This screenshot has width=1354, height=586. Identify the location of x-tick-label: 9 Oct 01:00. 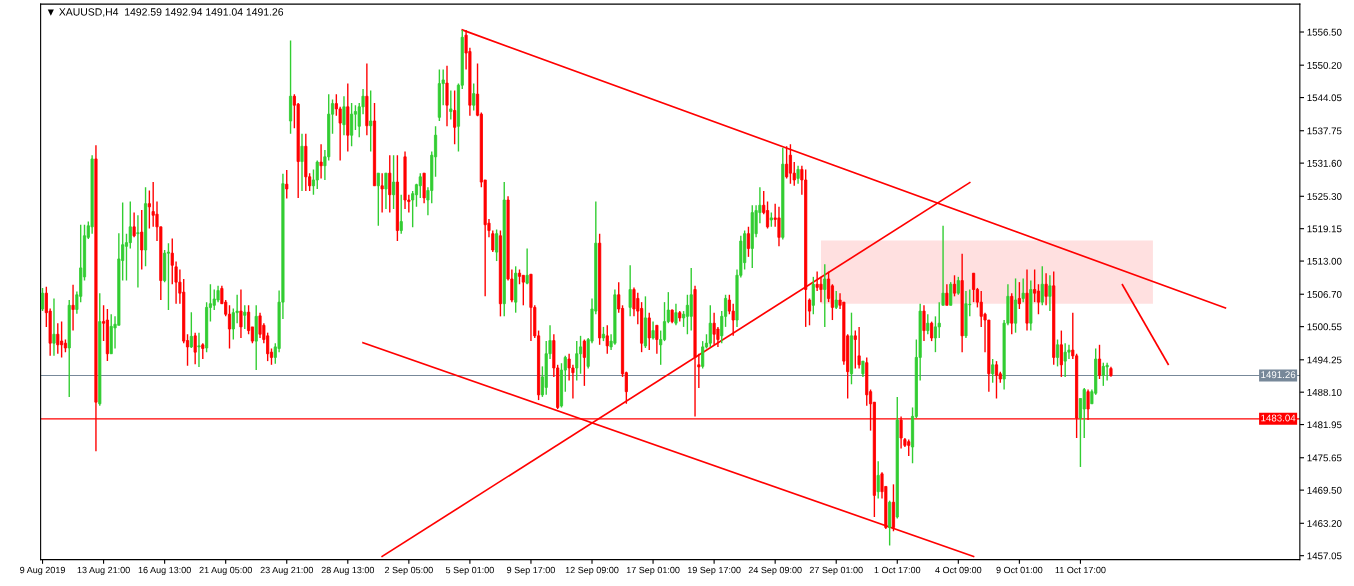
(1019, 570).